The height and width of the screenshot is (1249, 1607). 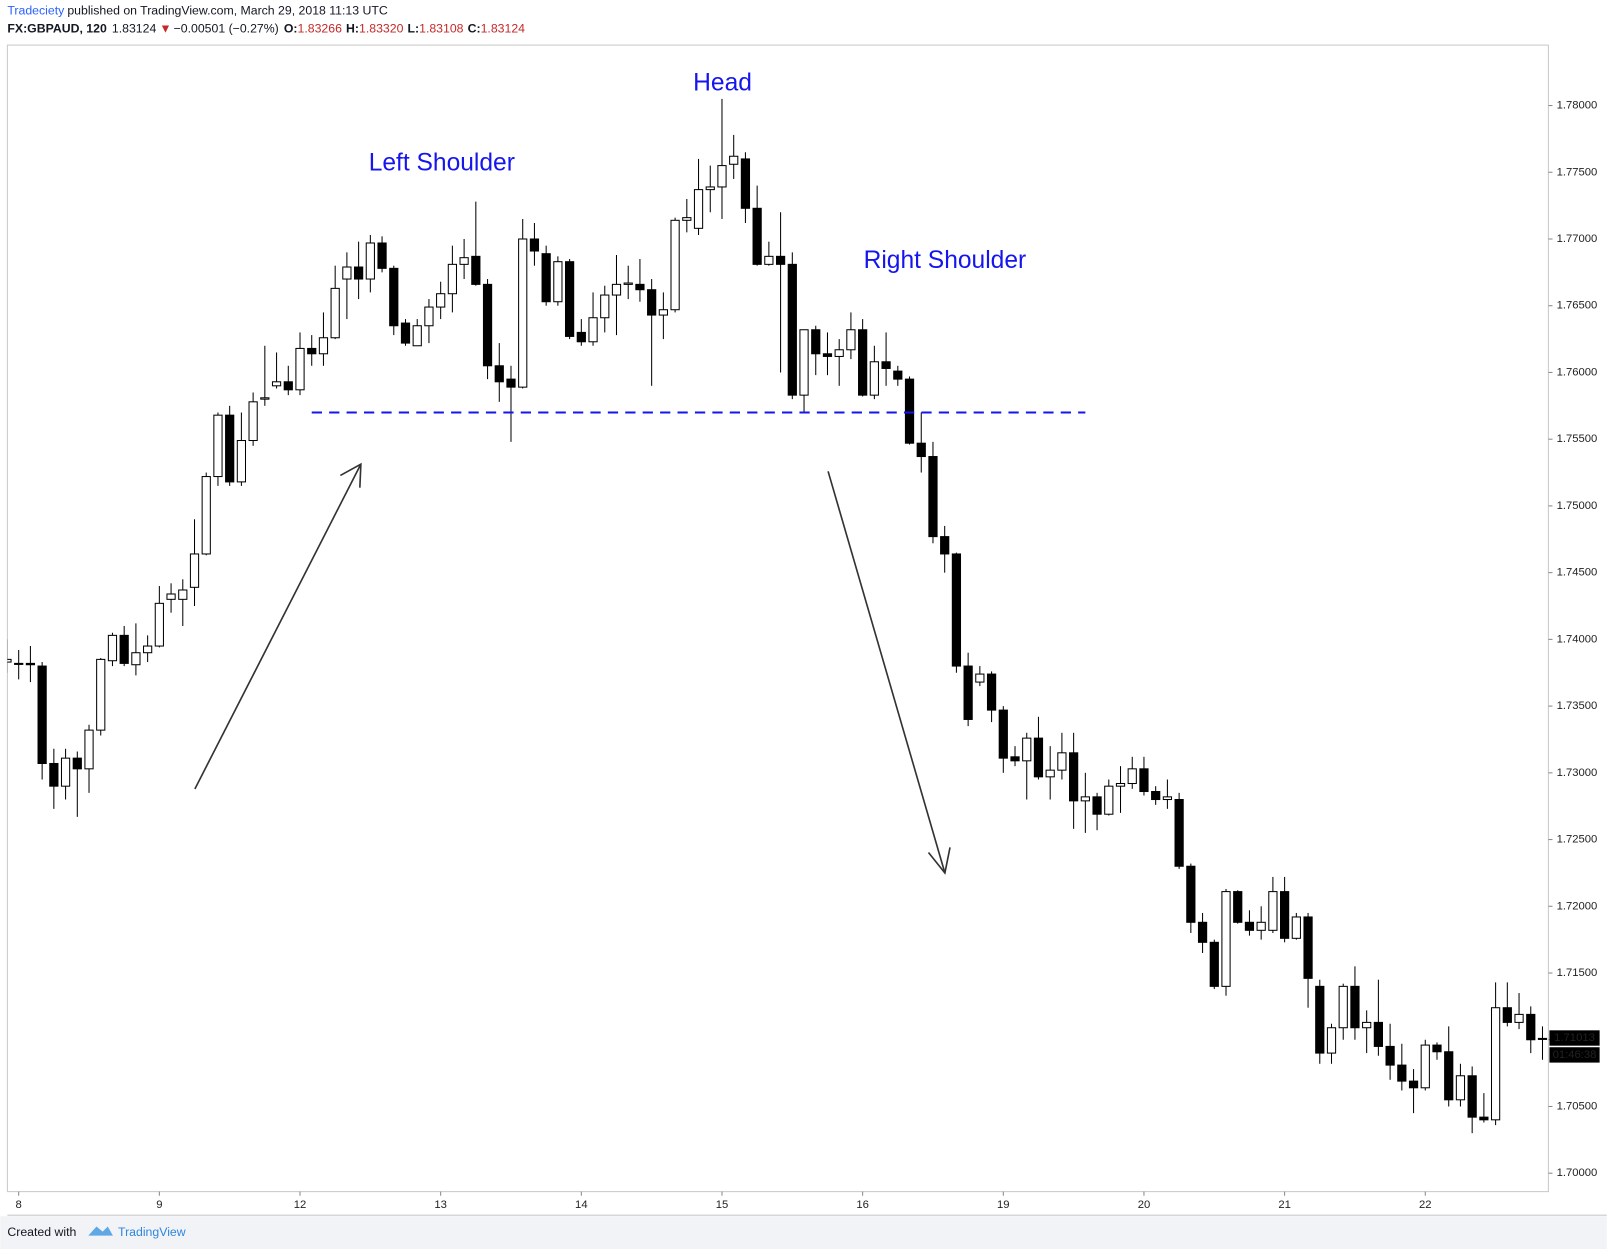 I want to click on footer-brand: TradingView, so click(x=152, y=1232).